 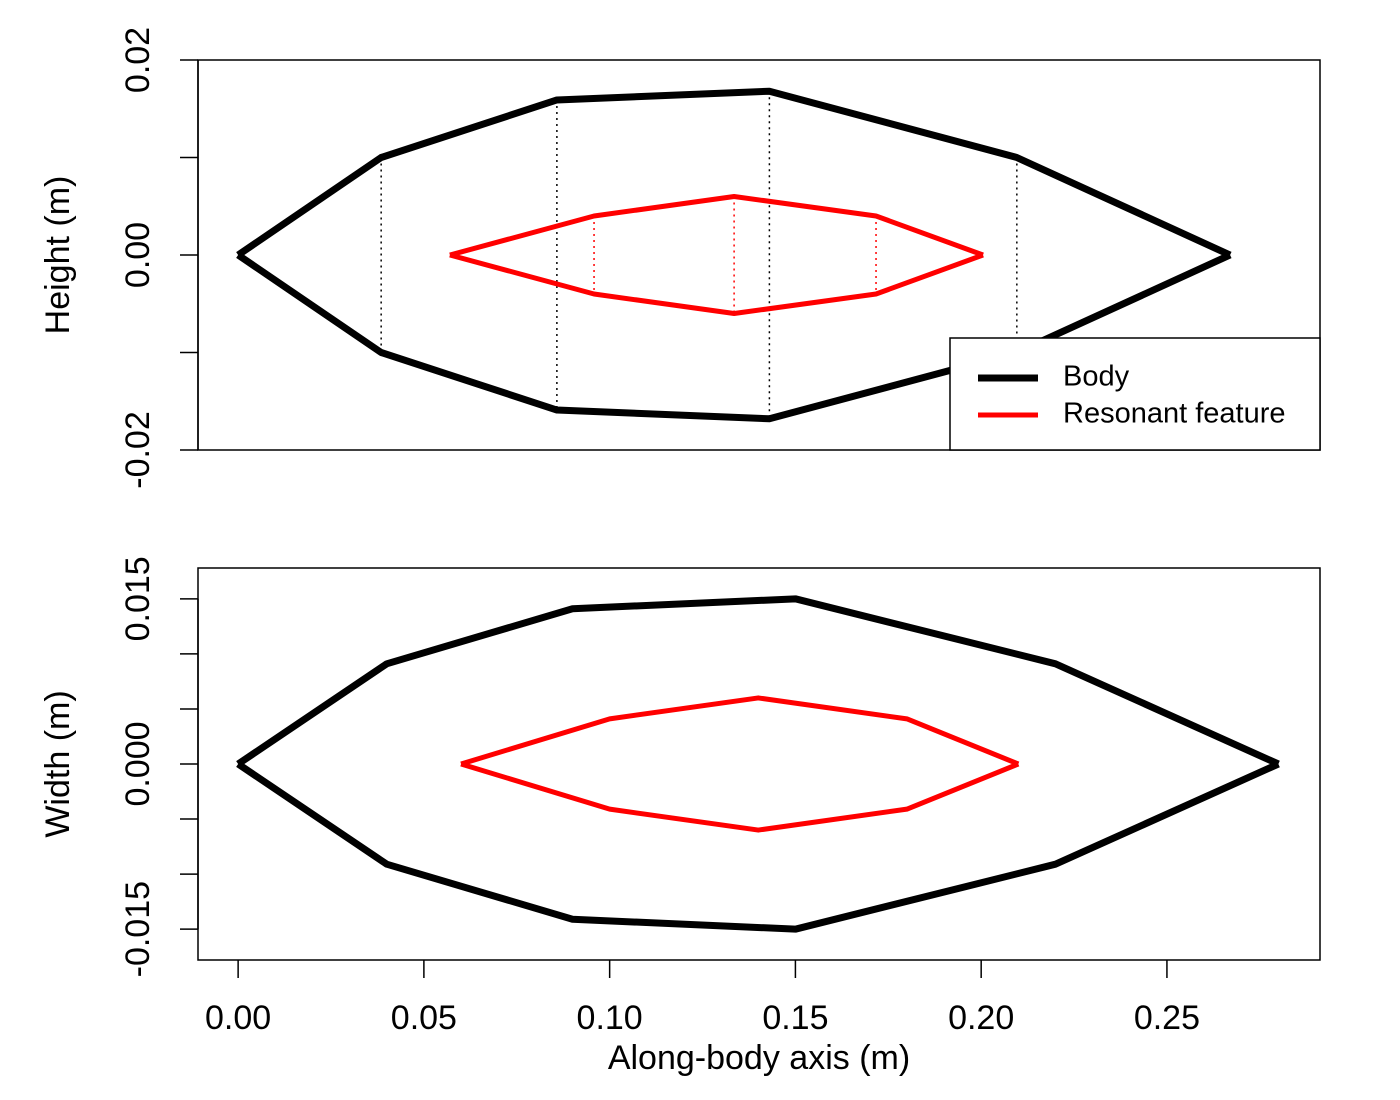 What do you see at coordinates (58, 255) in the screenshot?
I see `y-axis-label: Height (m)` at bounding box center [58, 255].